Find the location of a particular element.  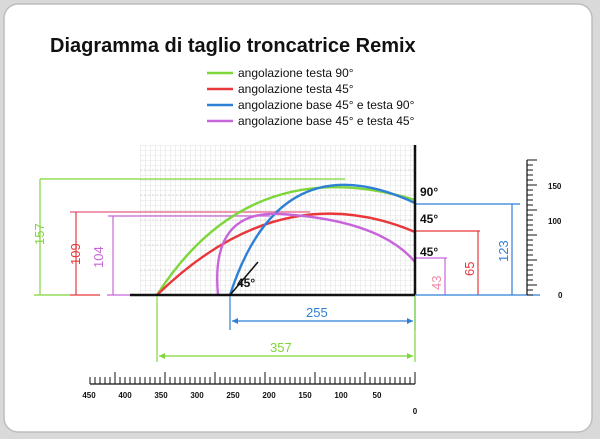

vertical-scale-label-150: 150 is located at coordinates (555, 186).